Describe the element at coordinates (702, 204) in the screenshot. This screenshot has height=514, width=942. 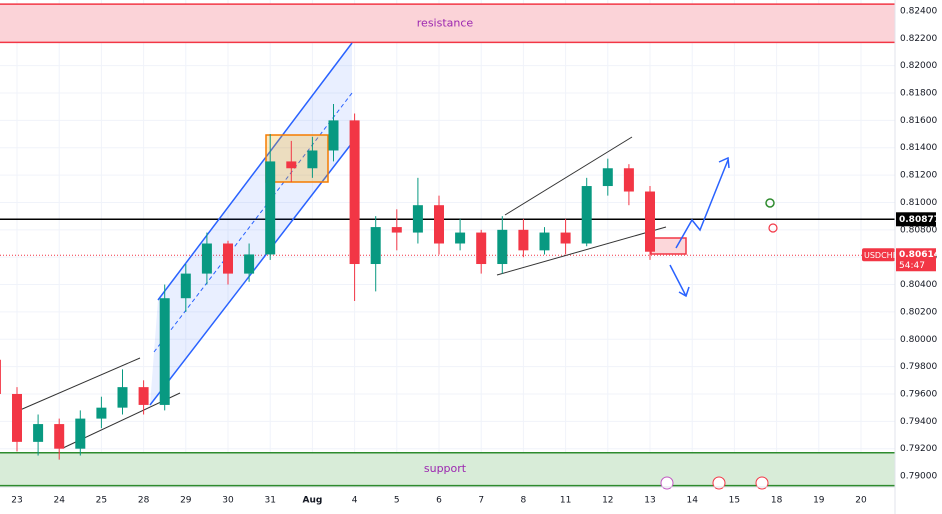
I see `arrow` at that location.